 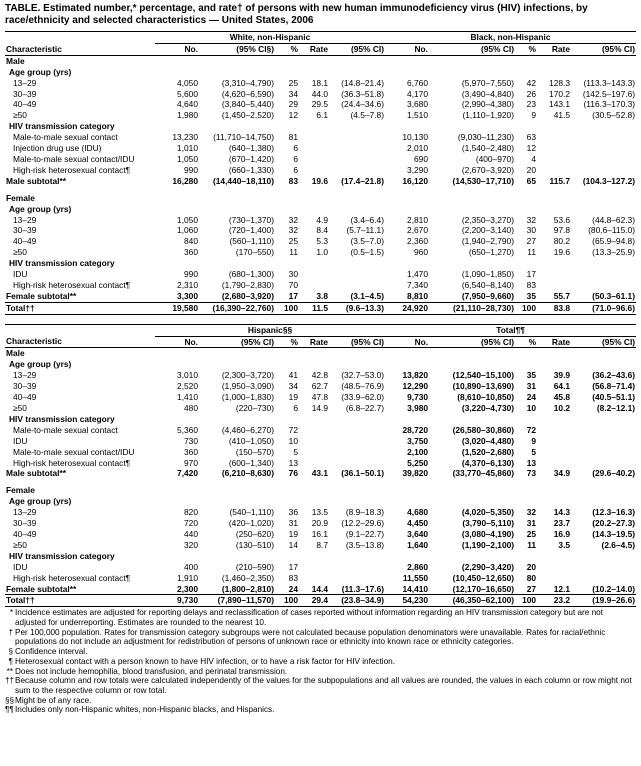 What do you see at coordinates (609, 180) in the screenshot?
I see `table-cell: (104.3–127.2)` at bounding box center [609, 180].